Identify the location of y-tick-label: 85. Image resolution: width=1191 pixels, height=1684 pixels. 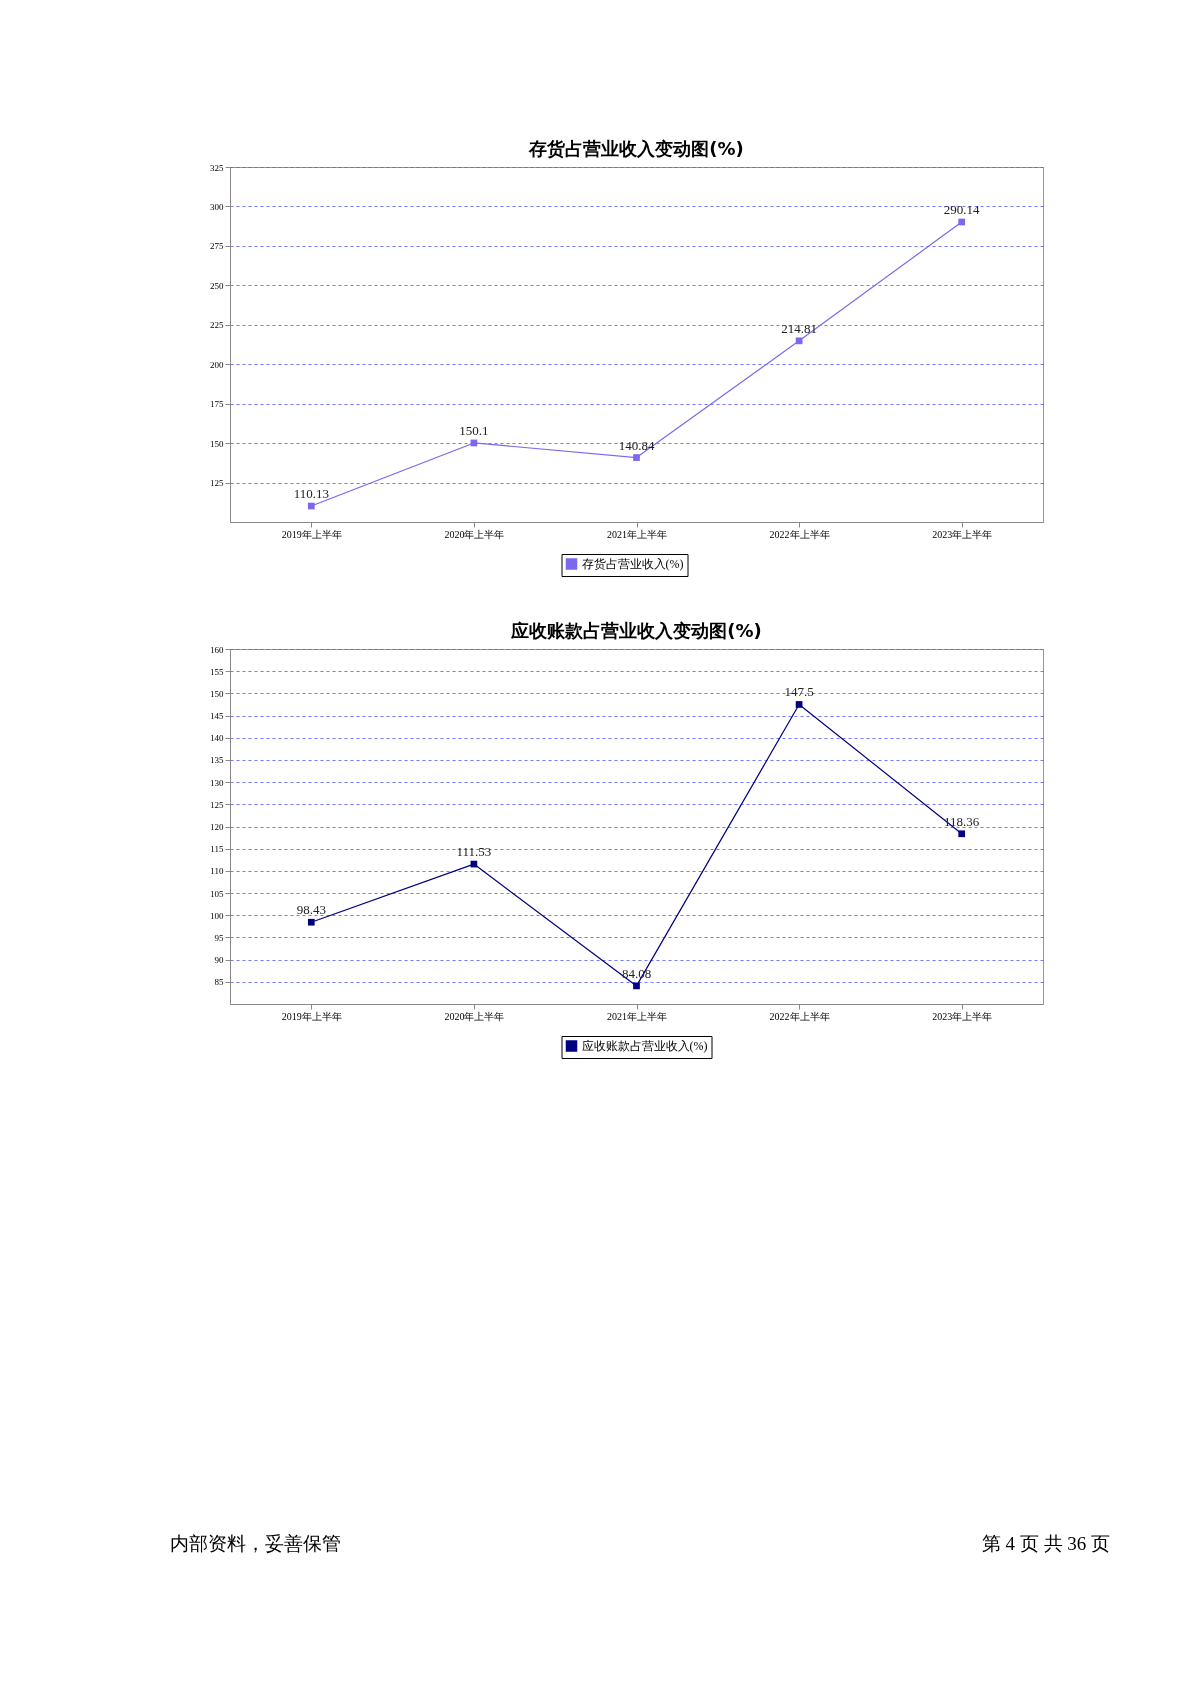
(219, 982).